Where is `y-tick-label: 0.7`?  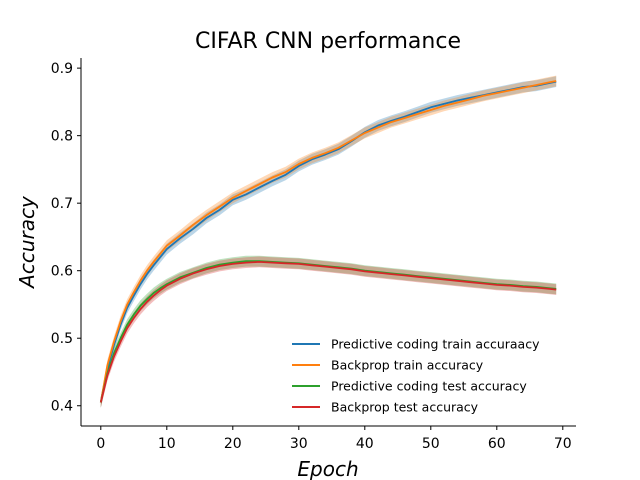
y-tick-label: 0.7 is located at coordinates (62, 204).